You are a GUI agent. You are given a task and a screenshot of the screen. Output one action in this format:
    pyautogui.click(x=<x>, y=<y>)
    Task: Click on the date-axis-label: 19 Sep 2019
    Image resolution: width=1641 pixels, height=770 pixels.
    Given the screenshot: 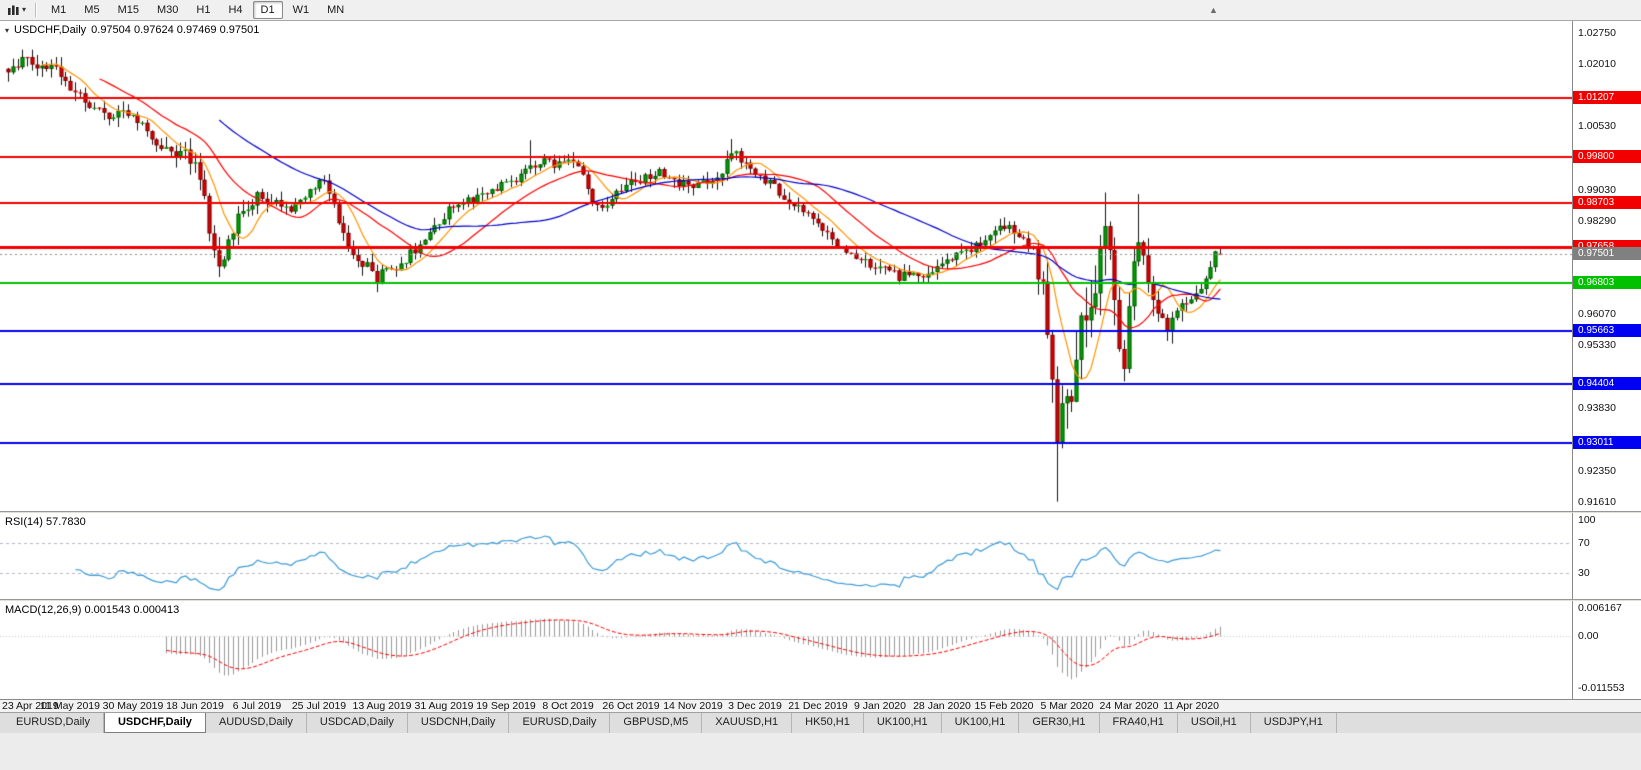 What is the action you would take?
    pyautogui.click(x=506, y=706)
    